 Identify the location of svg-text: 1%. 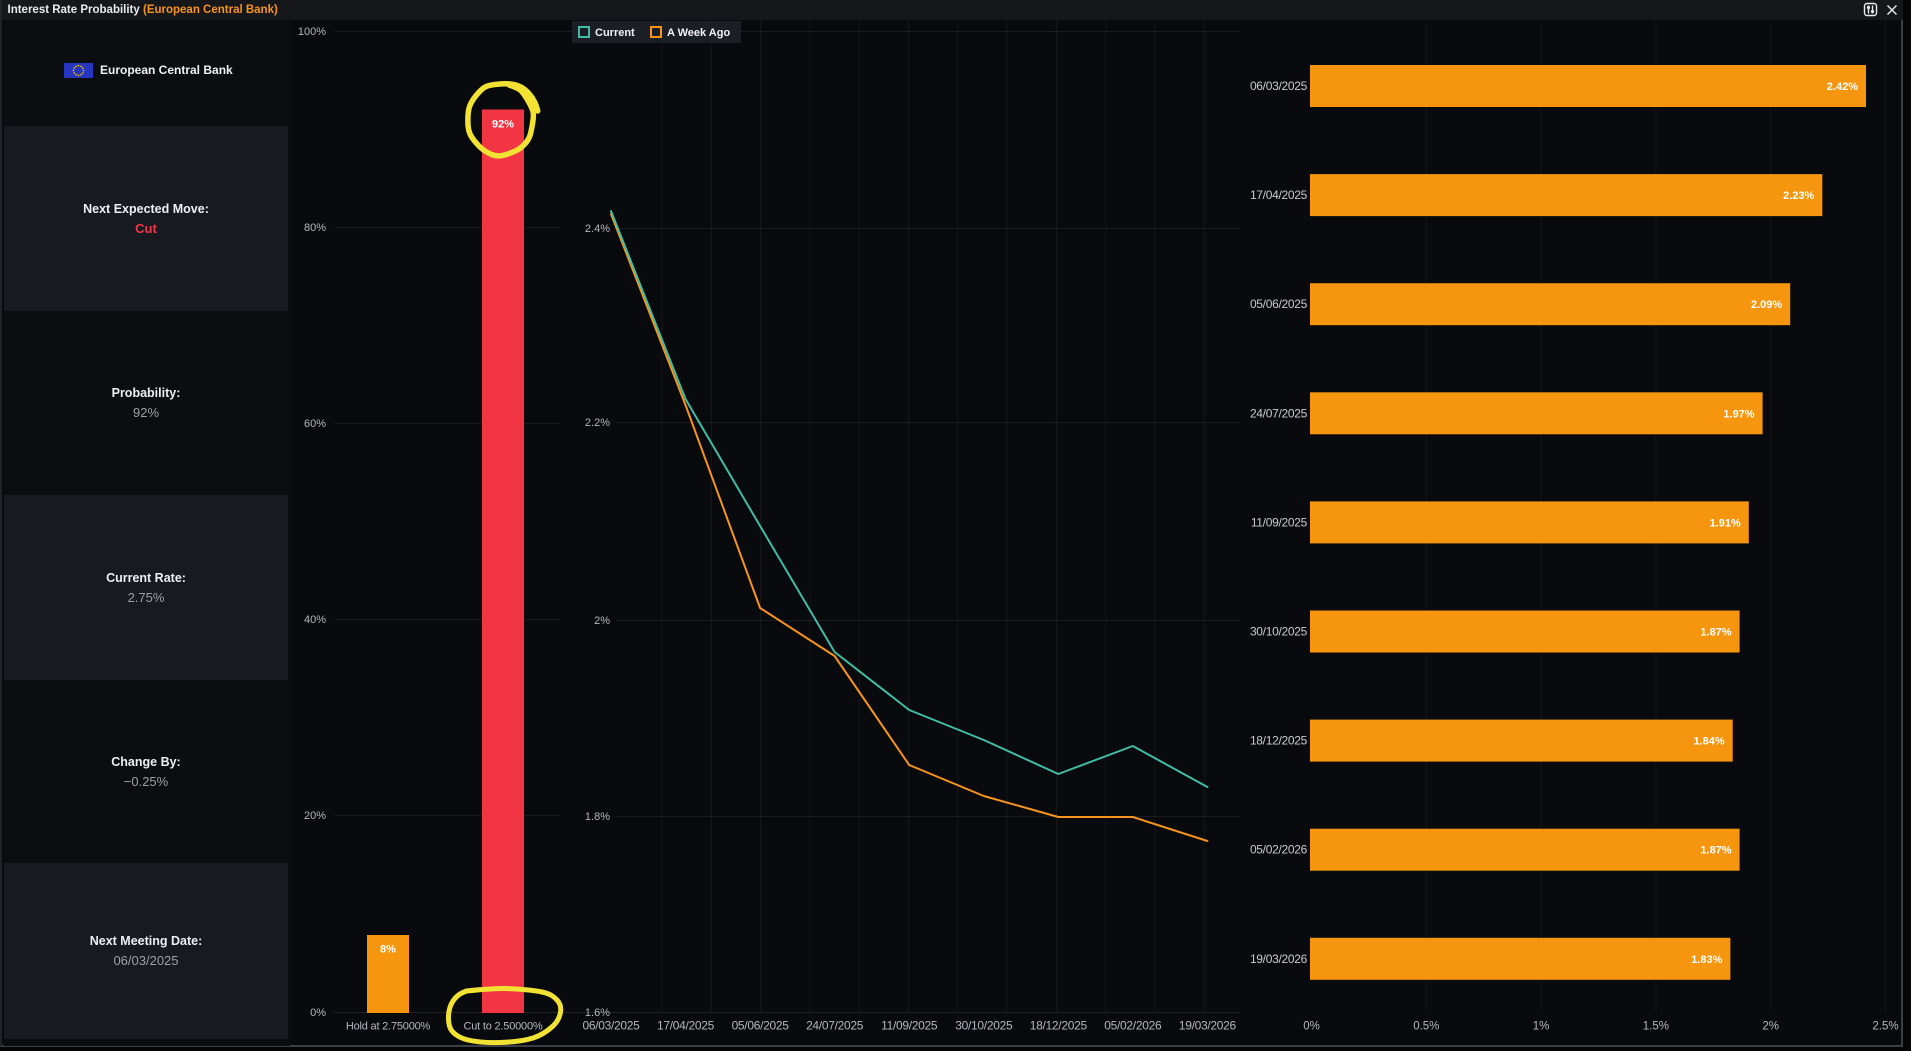
(1541, 1027).